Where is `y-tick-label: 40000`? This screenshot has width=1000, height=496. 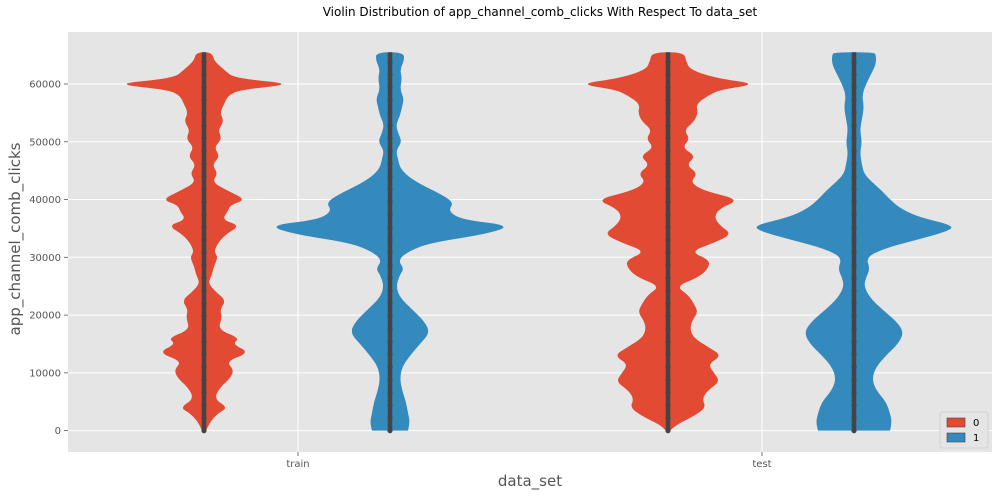 y-tick-label: 40000 is located at coordinates (45, 200).